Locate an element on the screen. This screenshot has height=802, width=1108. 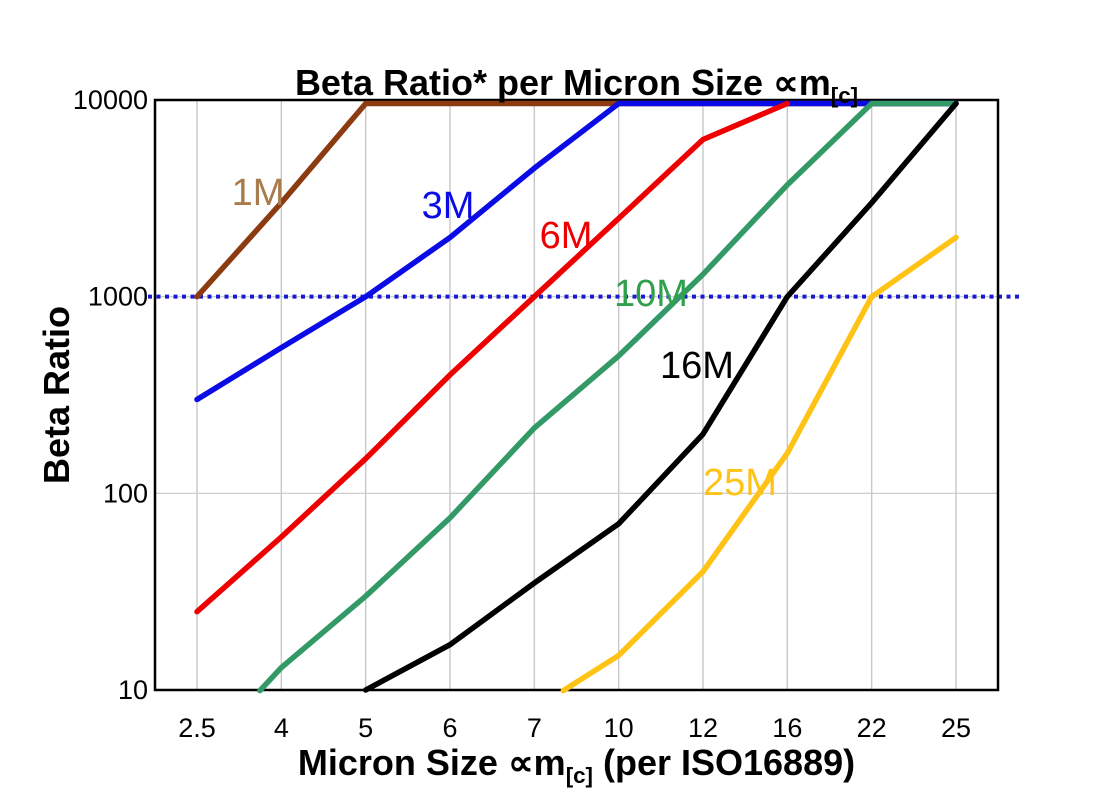
series-label-3M: 3M is located at coordinates (448, 206).